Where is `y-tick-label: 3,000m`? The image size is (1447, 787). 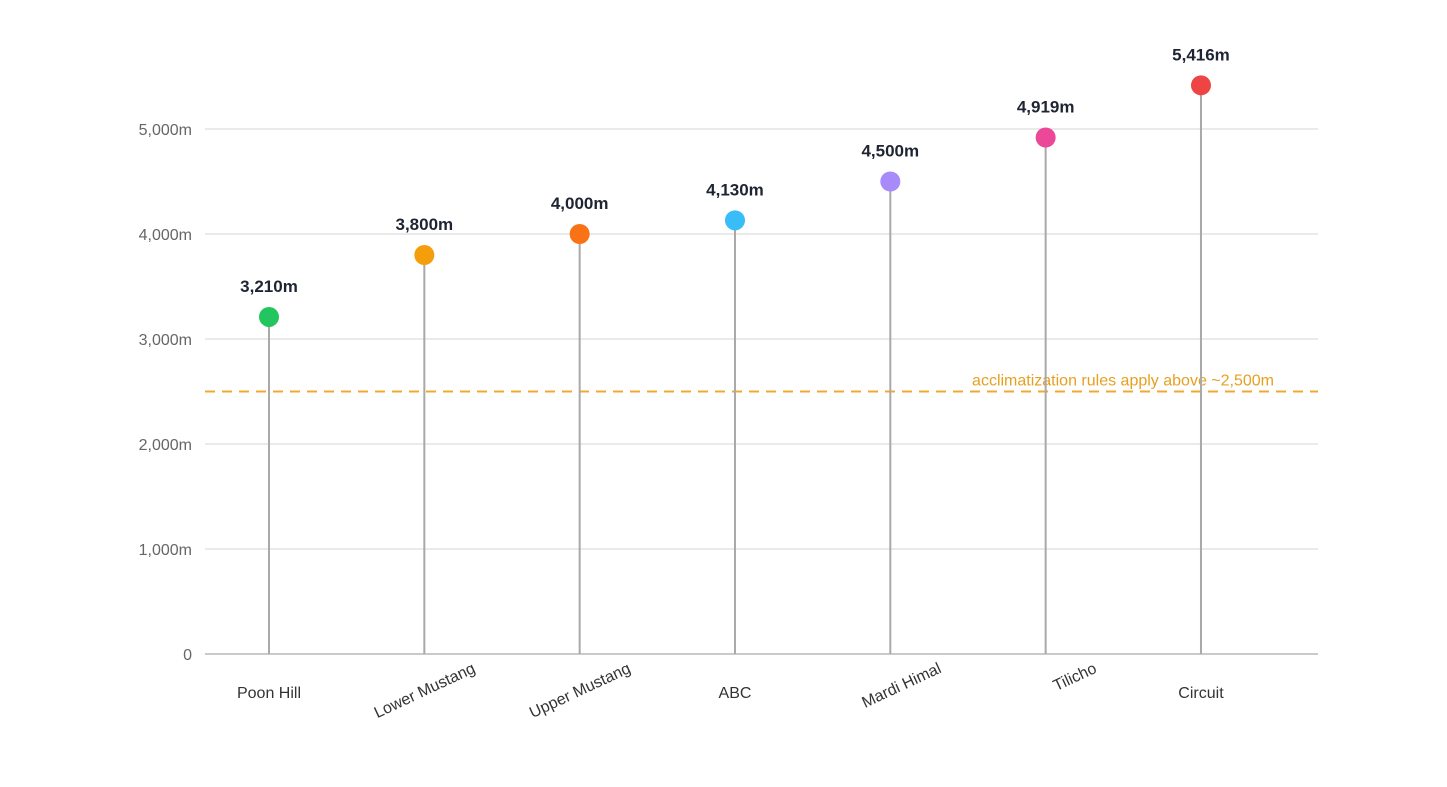
y-tick-label: 3,000m is located at coordinates (165, 340).